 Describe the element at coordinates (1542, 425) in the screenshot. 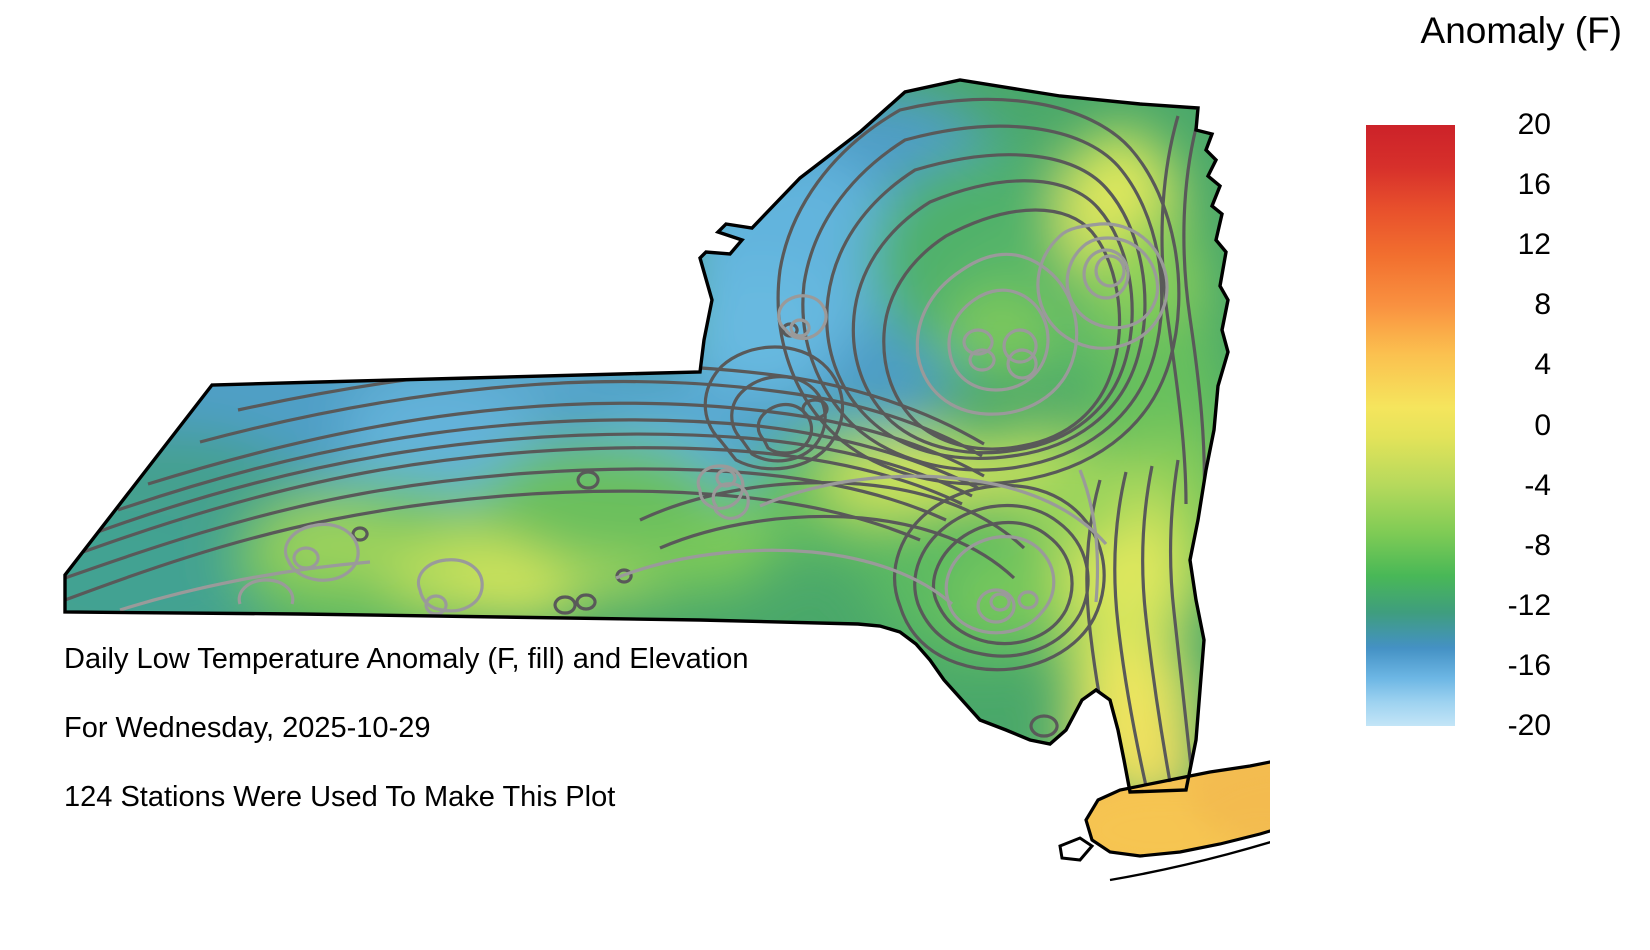

I see `colorbar-tick-5: 0` at that location.